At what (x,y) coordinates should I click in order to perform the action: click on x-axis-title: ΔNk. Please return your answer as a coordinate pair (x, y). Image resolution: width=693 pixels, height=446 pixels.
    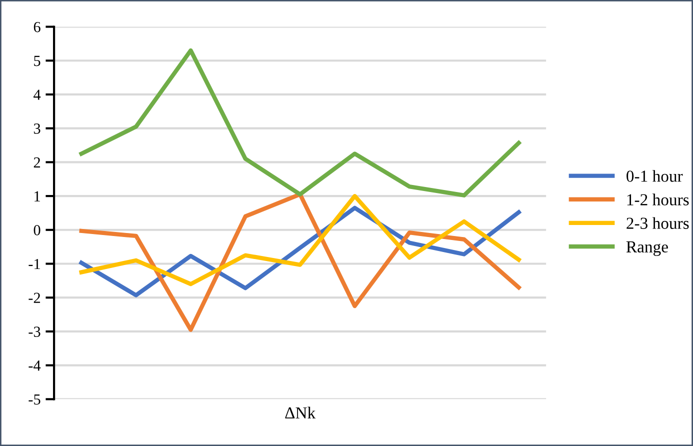
    Looking at the image, I should click on (300, 412).